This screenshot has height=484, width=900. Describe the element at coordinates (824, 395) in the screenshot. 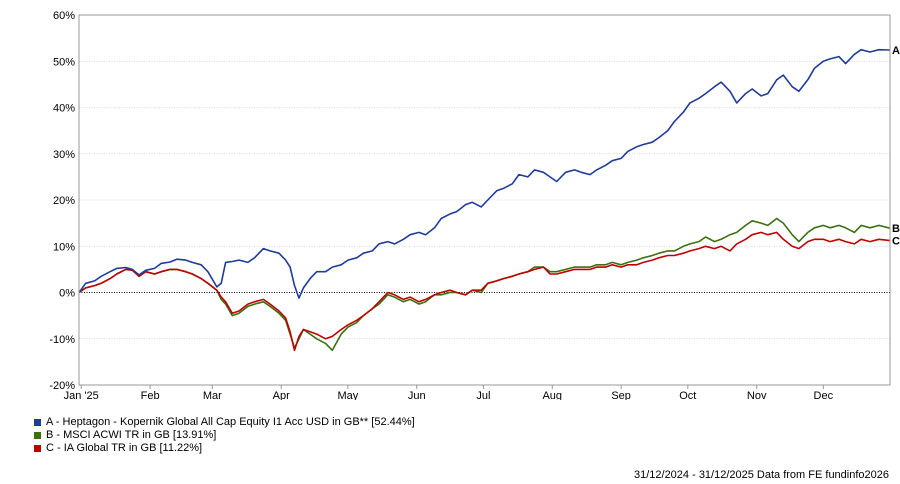

I see `x-tick-label: Dec` at that location.